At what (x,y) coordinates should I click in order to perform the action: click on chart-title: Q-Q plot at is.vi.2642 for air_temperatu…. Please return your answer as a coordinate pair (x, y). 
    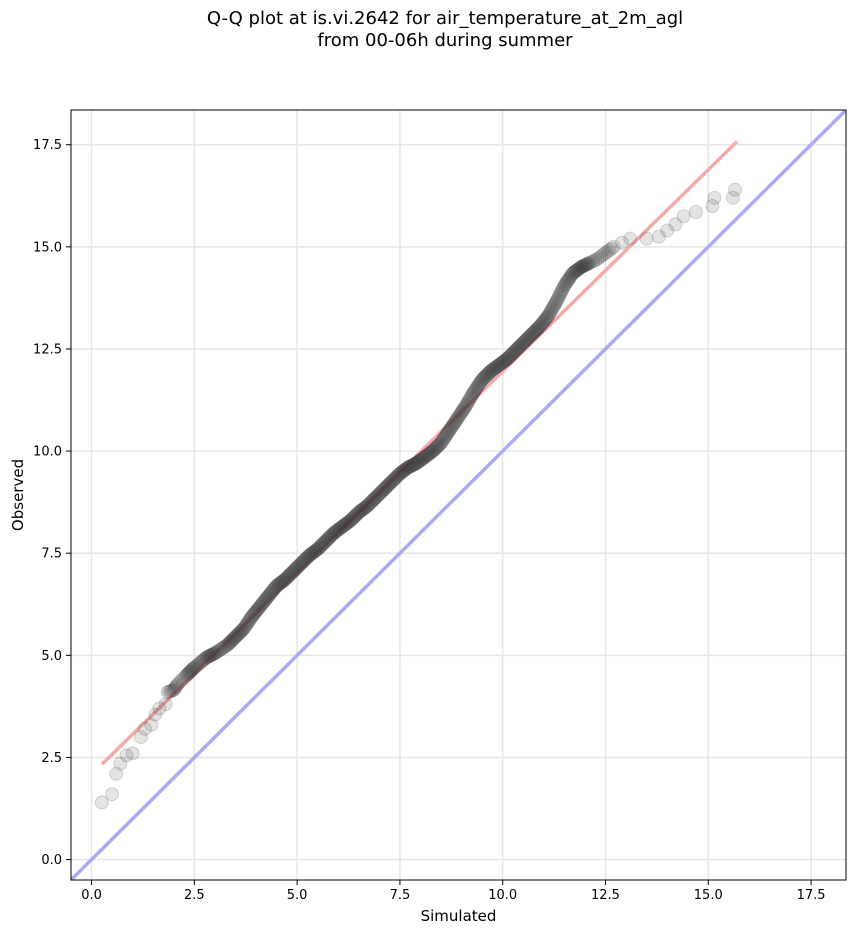
    Looking at the image, I should click on (428, 30).